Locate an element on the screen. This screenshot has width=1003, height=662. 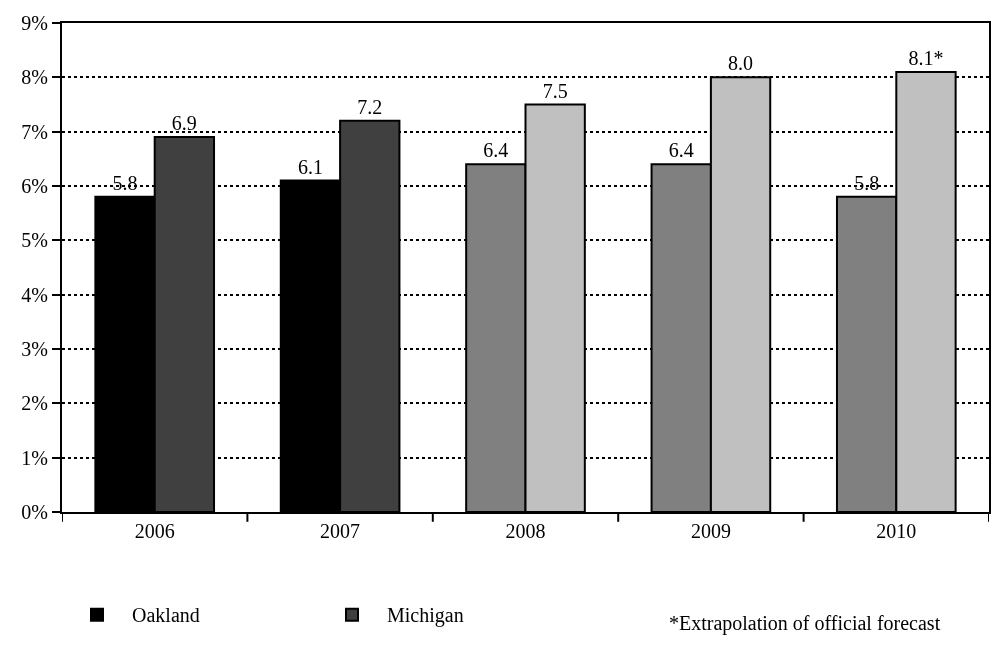
y-tick-label: 4% is located at coordinates (34, 294).